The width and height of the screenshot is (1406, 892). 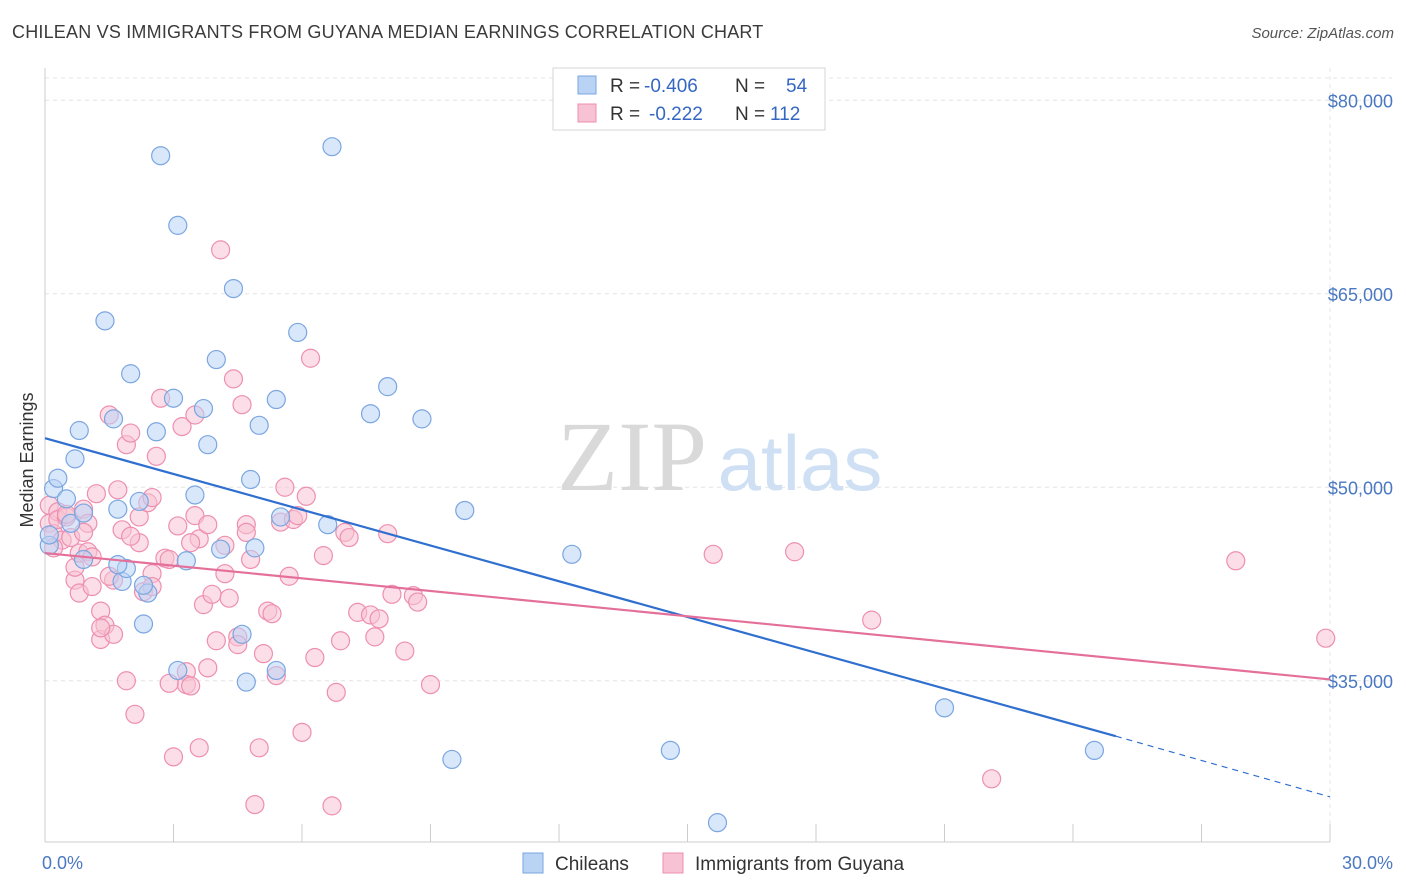 I want to click on legend-r-value-1: -0.406, so click(x=671, y=86).